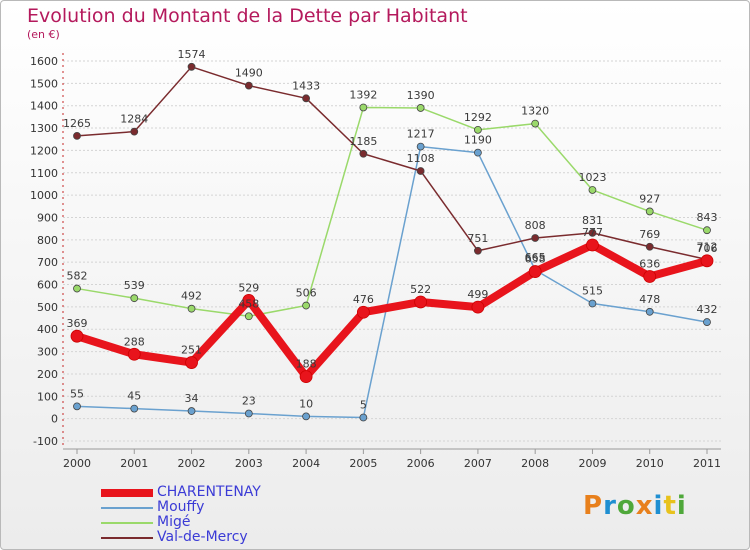 This screenshot has height=550, width=750. I want to click on logo-letter: o, so click(626, 506).